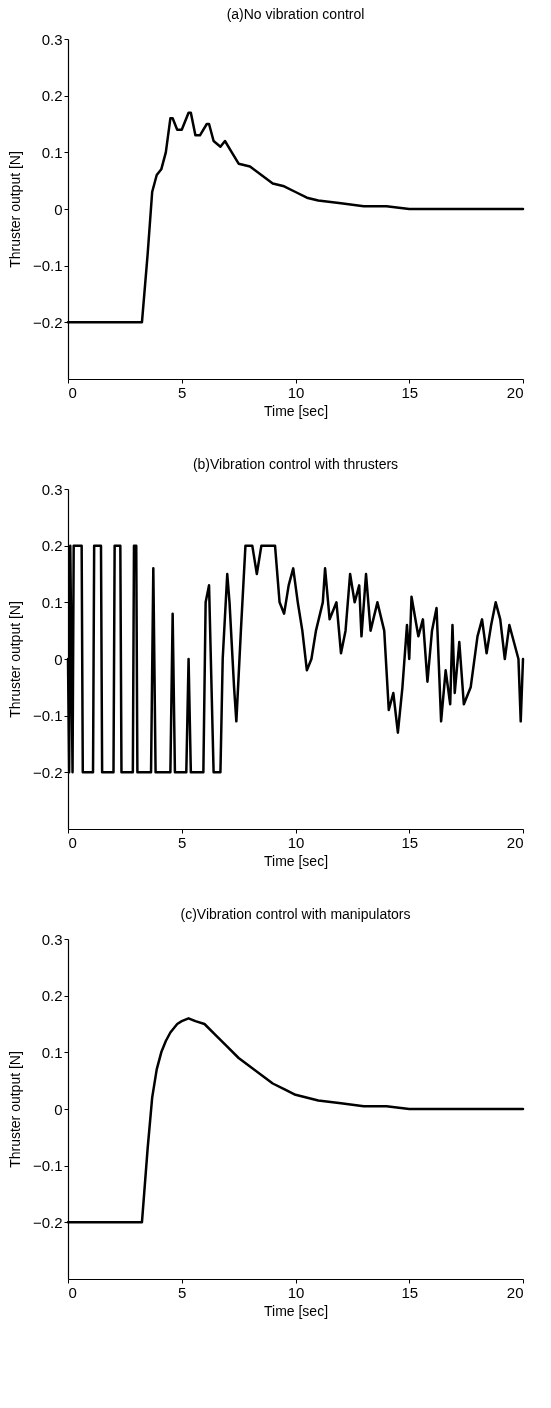  What do you see at coordinates (295, 14) in the screenshot?
I see `chart-title: (a)No vibration control` at bounding box center [295, 14].